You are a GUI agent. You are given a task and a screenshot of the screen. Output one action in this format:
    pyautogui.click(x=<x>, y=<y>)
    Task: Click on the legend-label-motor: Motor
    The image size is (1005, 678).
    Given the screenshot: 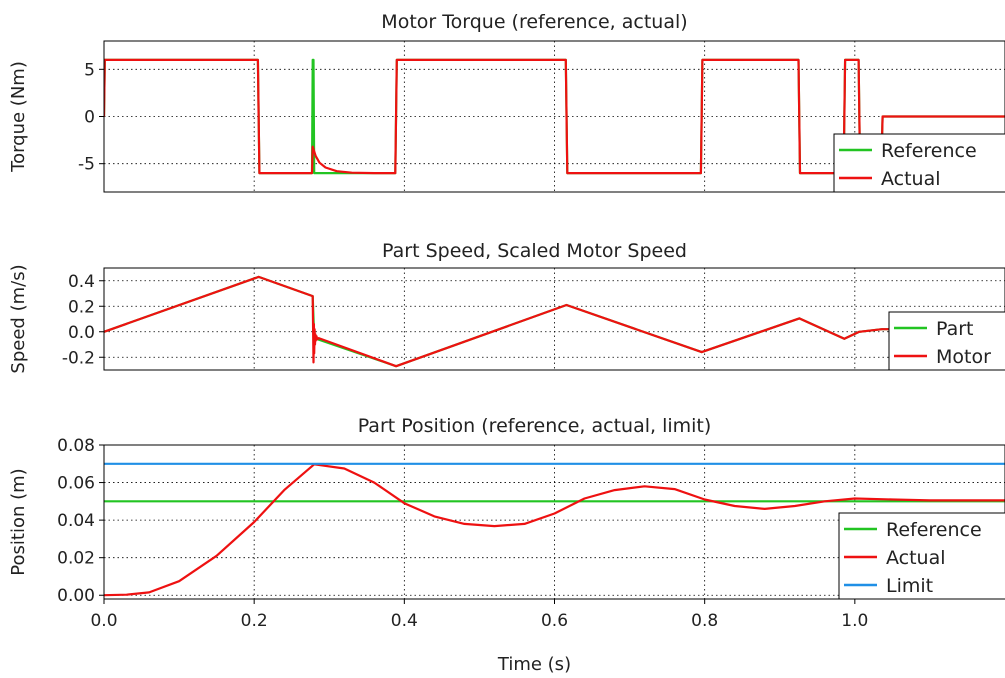 What is the action you would take?
    pyautogui.click(x=963, y=357)
    